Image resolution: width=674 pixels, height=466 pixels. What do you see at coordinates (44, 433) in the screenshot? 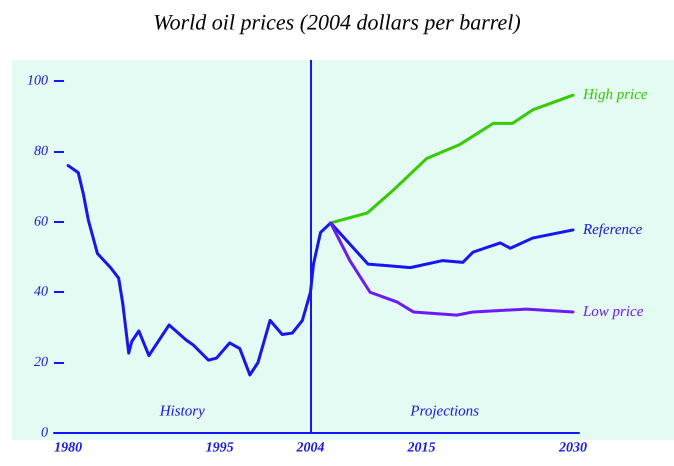
I see `y-tick-label: 0` at bounding box center [44, 433].